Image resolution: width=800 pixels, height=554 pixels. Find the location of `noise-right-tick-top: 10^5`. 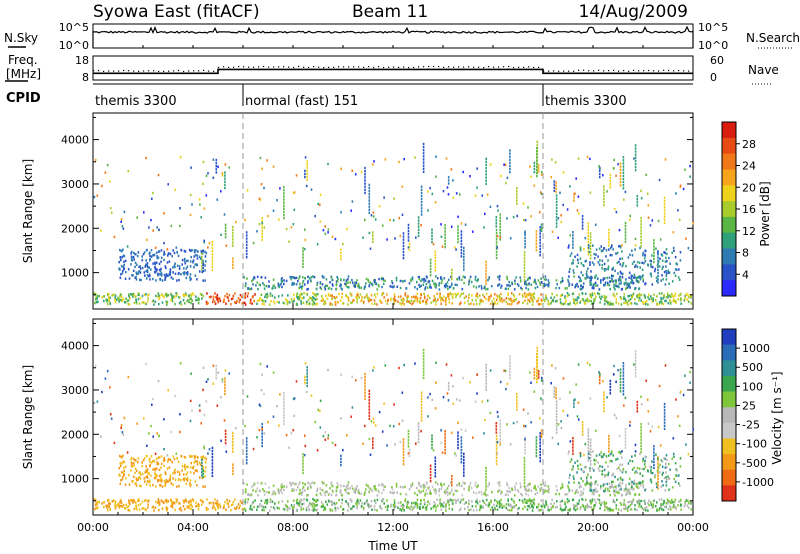

noise-right-tick-top: 10^5 is located at coordinates (713, 27).